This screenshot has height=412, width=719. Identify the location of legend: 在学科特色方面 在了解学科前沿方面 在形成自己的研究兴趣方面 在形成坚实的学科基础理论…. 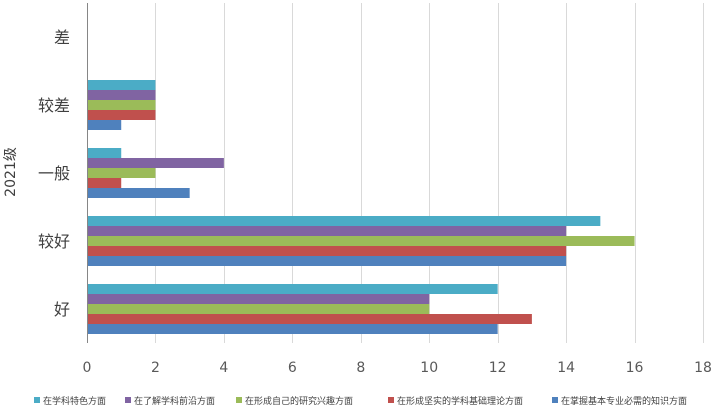
(360, 401).